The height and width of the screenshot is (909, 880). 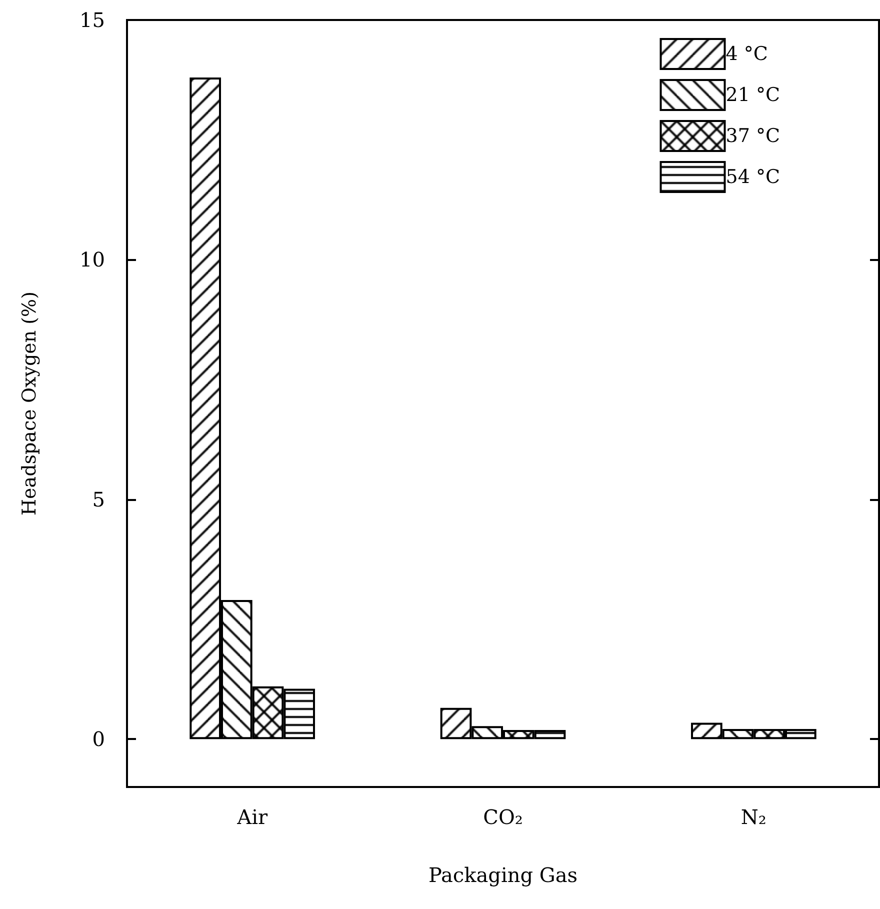 What do you see at coordinates (503, 817) in the screenshot?
I see `x-tick-label: CO₂` at bounding box center [503, 817].